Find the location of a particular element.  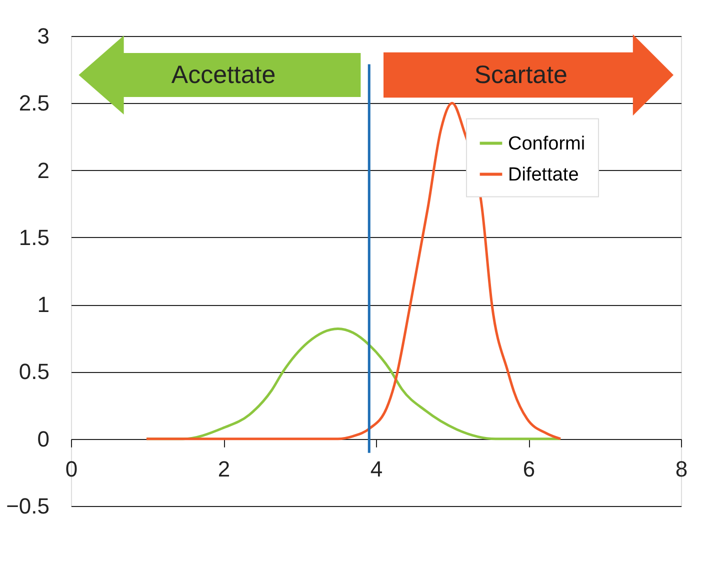

legend-label: Difettate is located at coordinates (543, 175).